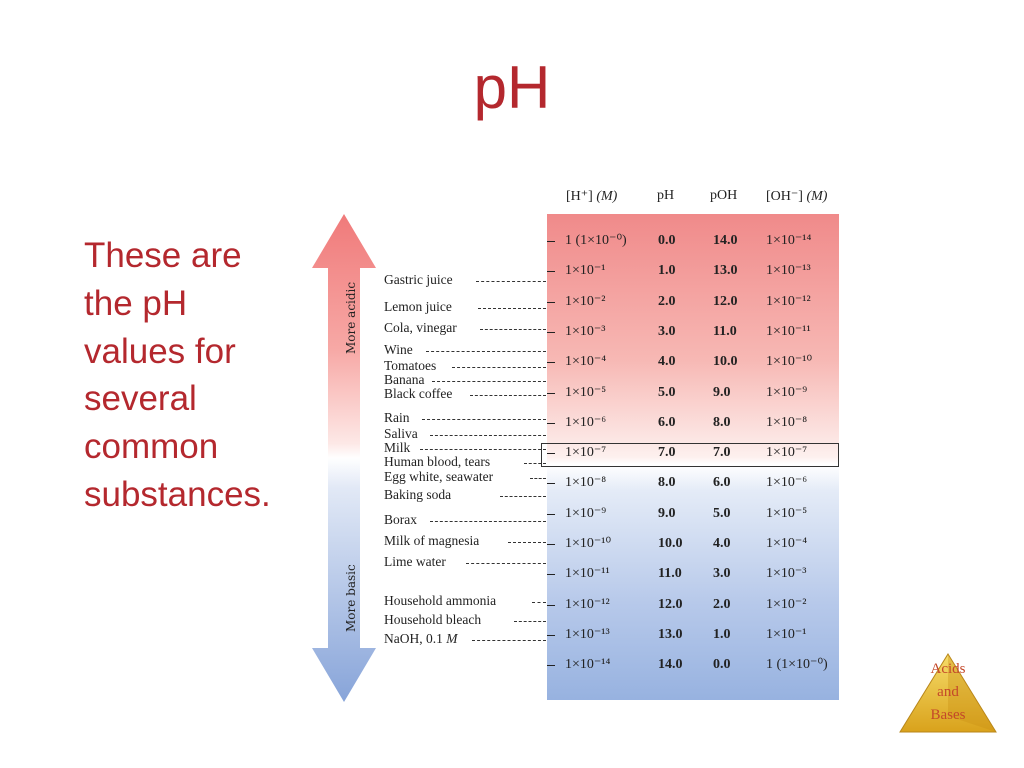 The width and height of the screenshot is (1024, 768). I want to click on oh-concentration-cell: 1×10⁻¹¹, so click(788, 331).